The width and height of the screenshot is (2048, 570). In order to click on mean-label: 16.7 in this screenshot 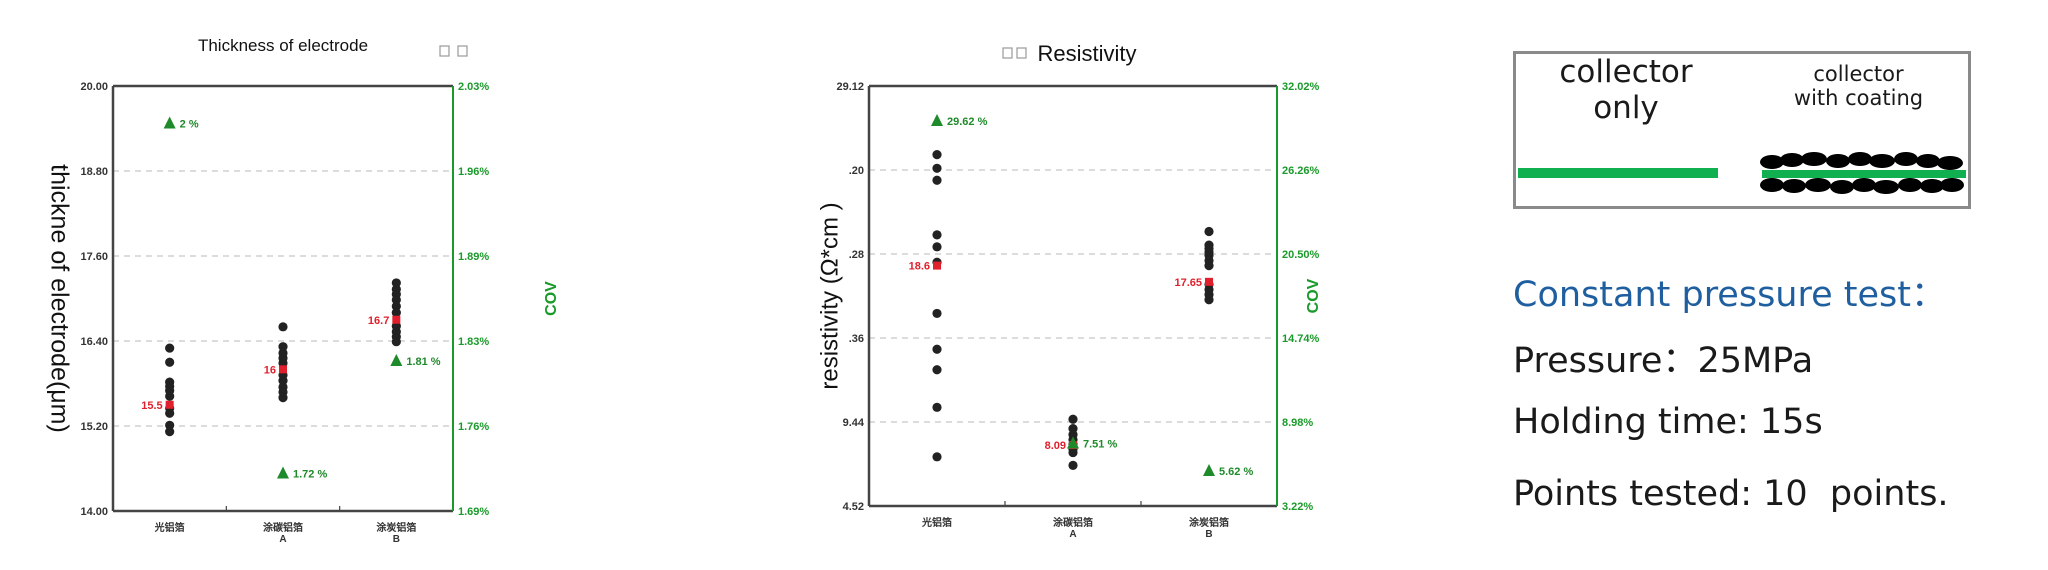, I will do `click(378, 321)`.